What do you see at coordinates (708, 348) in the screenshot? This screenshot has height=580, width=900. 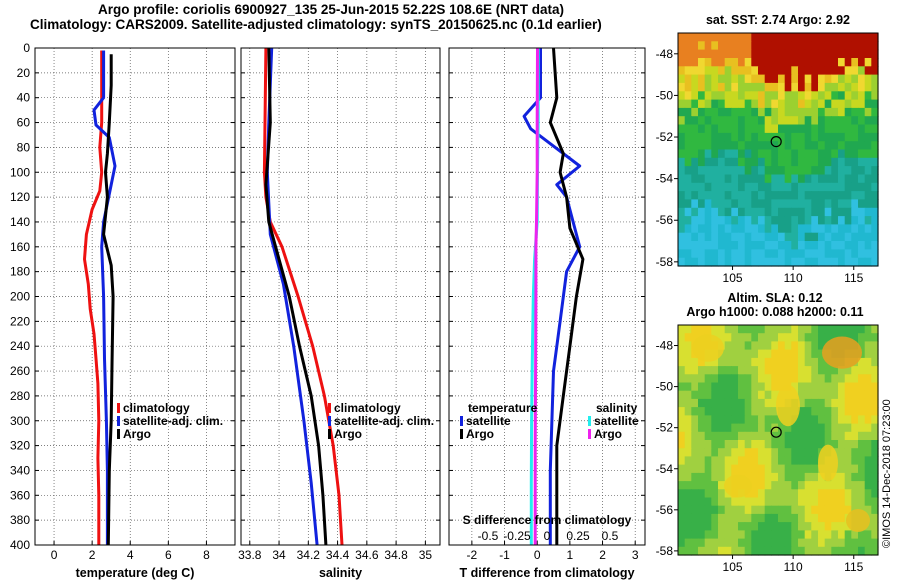 I see `map-blob` at bounding box center [708, 348].